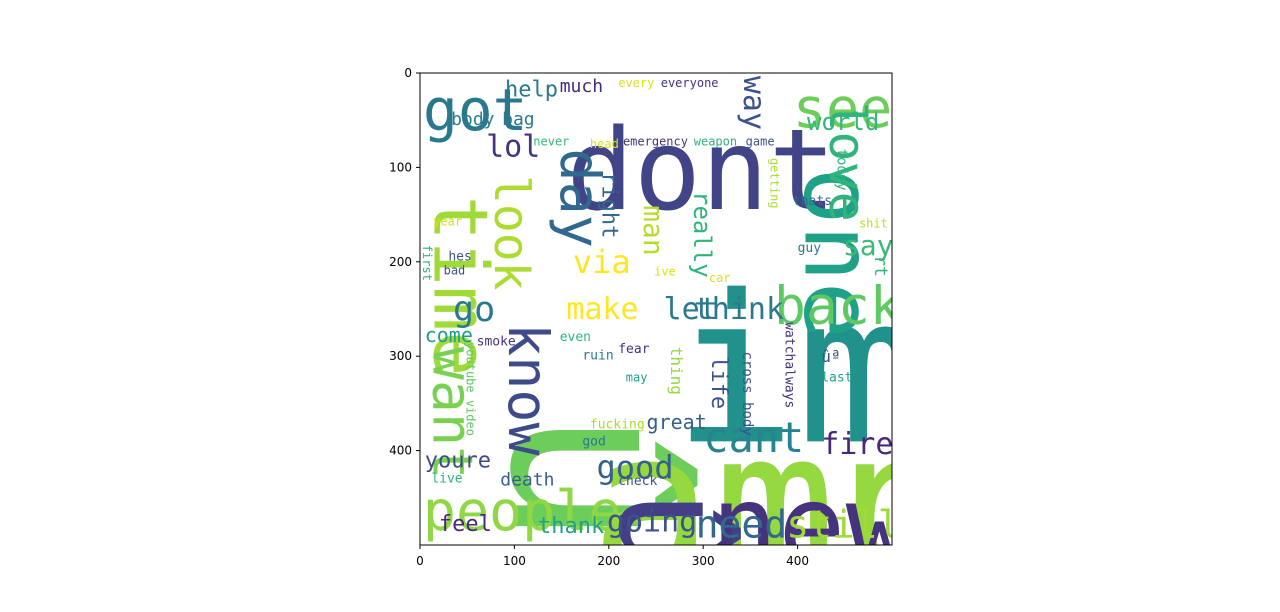  Describe the element at coordinates (841, 170) in the screenshot. I see `cloud-word-today: today` at that location.